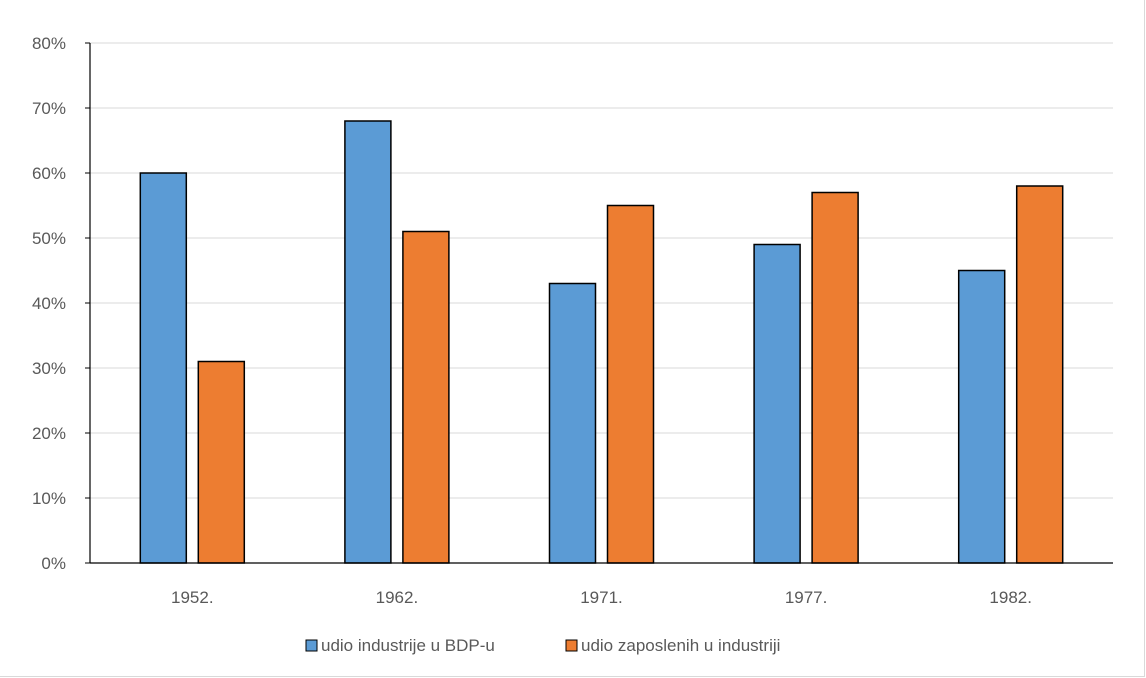 This screenshot has width=1146, height=678. What do you see at coordinates (192, 597) in the screenshot?
I see `x-tick-label: 1952.` at bounding box center [192, 597].